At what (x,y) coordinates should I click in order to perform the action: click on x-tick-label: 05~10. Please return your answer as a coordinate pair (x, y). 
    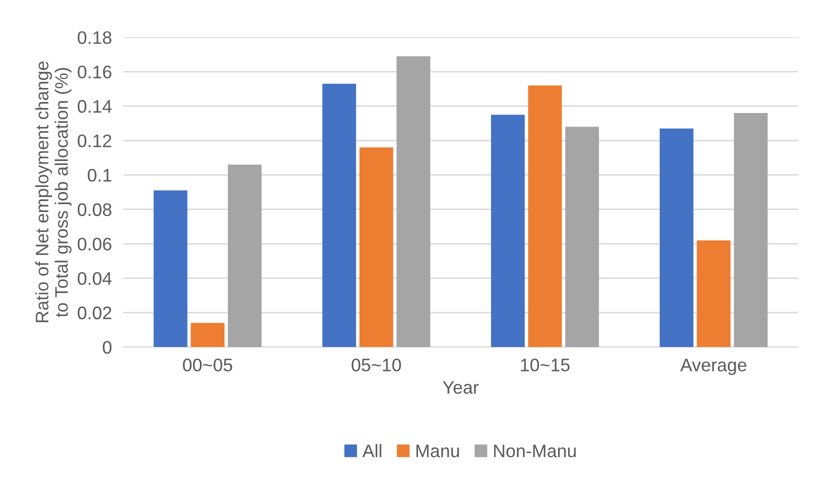
    Looking at the image, I should click on (376, 365).